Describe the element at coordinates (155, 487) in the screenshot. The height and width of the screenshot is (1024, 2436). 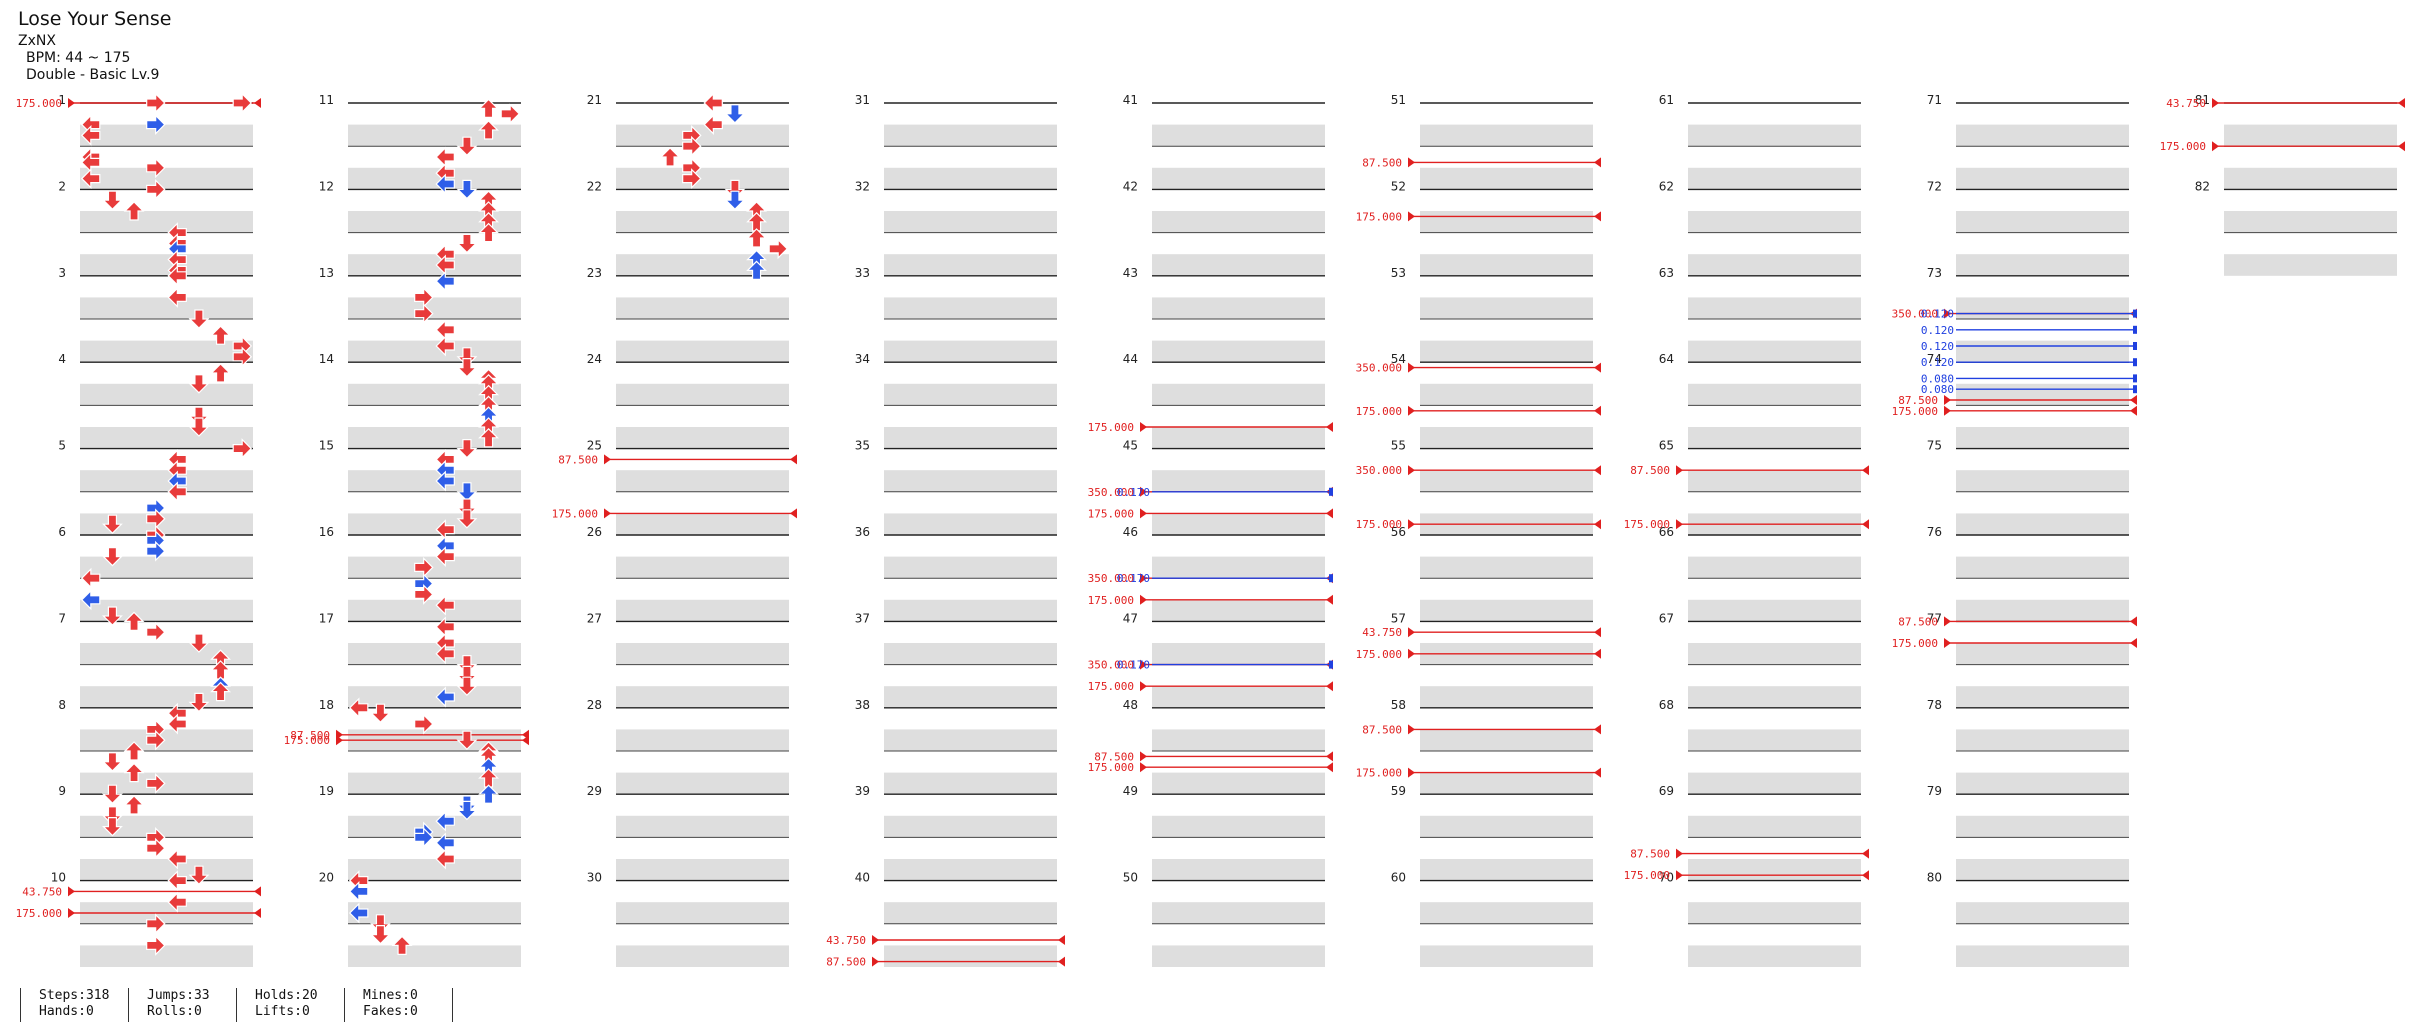
I see `measure: 5` at that location.